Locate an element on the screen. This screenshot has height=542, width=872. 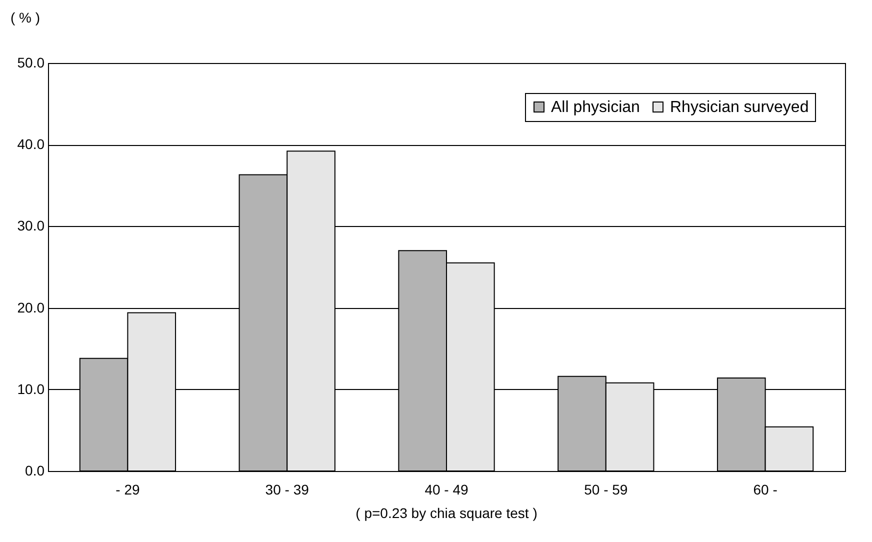
y-tick-label: 20.0 is located at coordinates (31, 307).